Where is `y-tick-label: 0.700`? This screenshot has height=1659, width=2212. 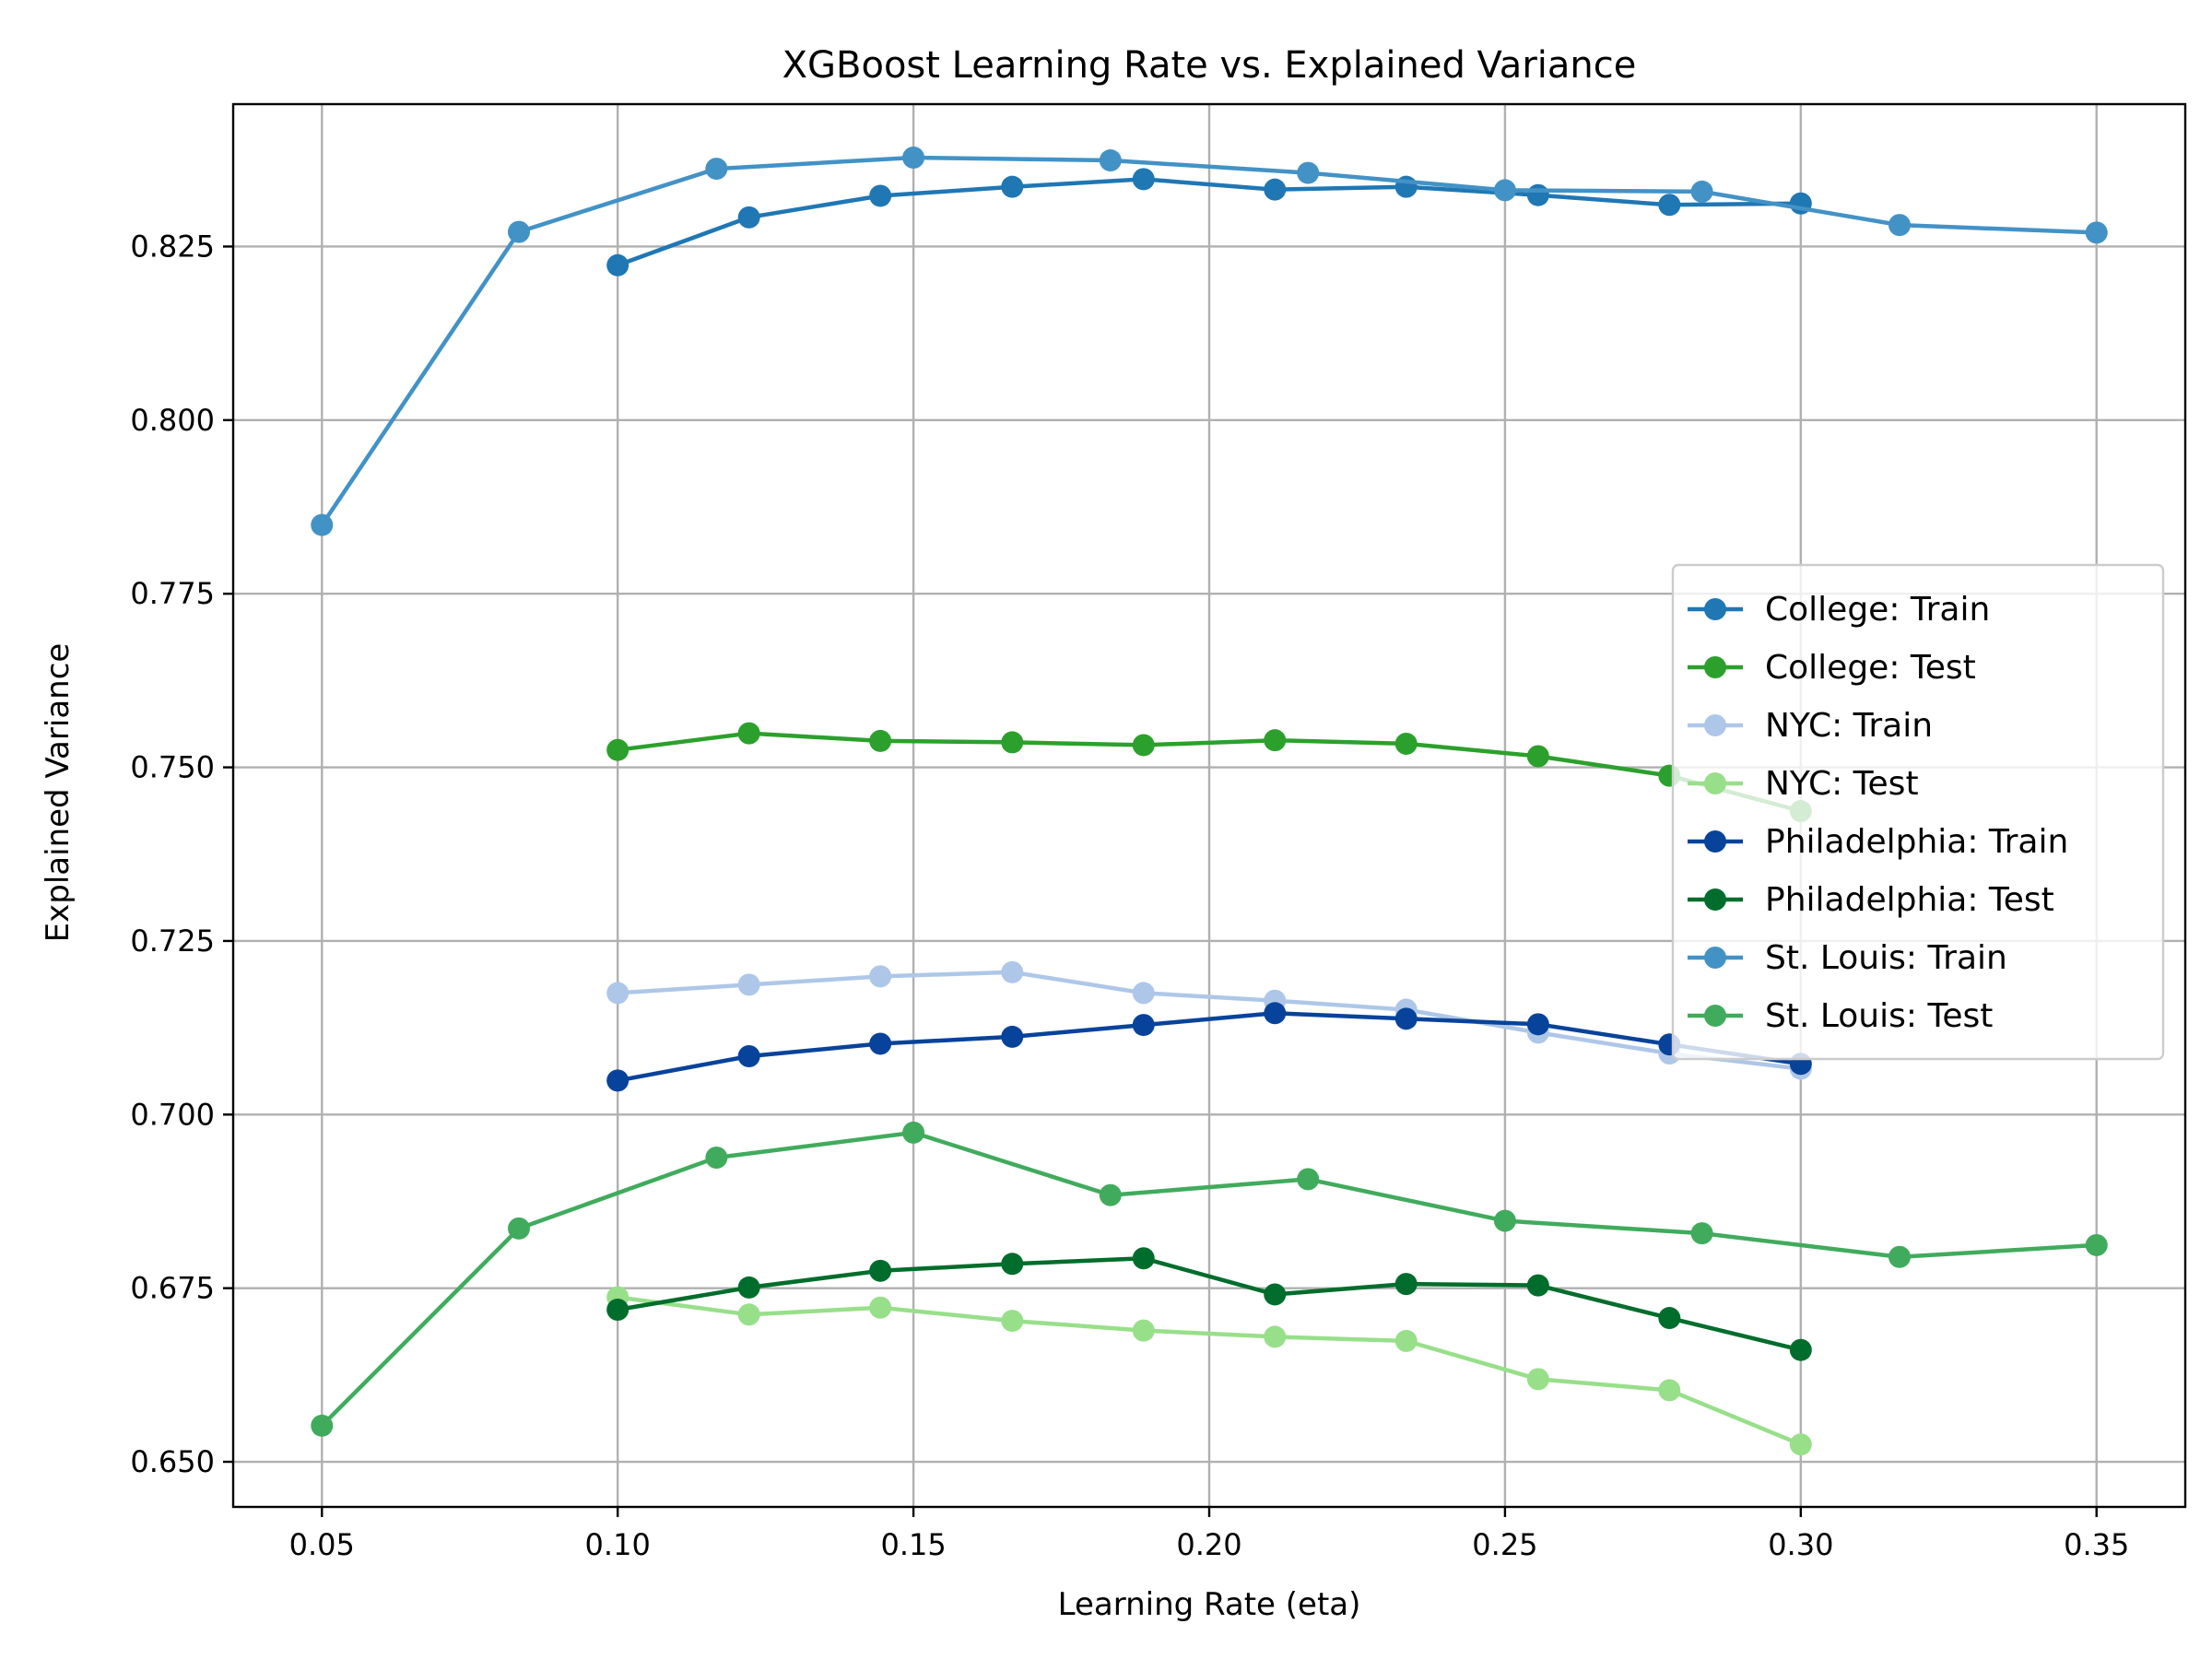 y-tick-label: 0.700 is located at coordinates (172, 1114).